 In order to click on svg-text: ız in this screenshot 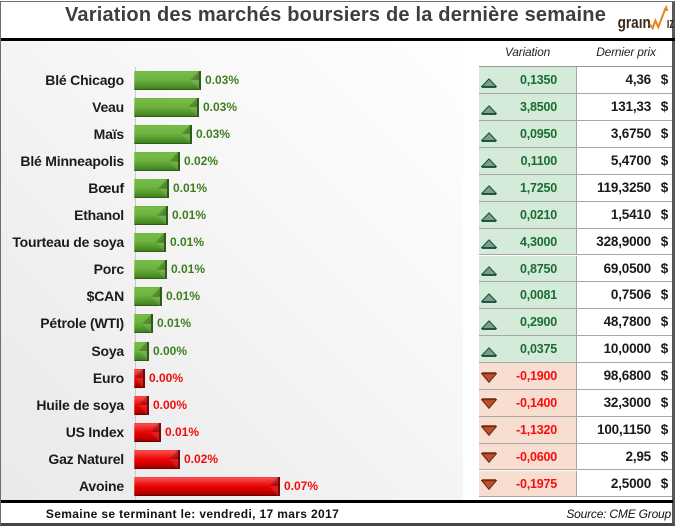, I will do `click(670, 23)`.